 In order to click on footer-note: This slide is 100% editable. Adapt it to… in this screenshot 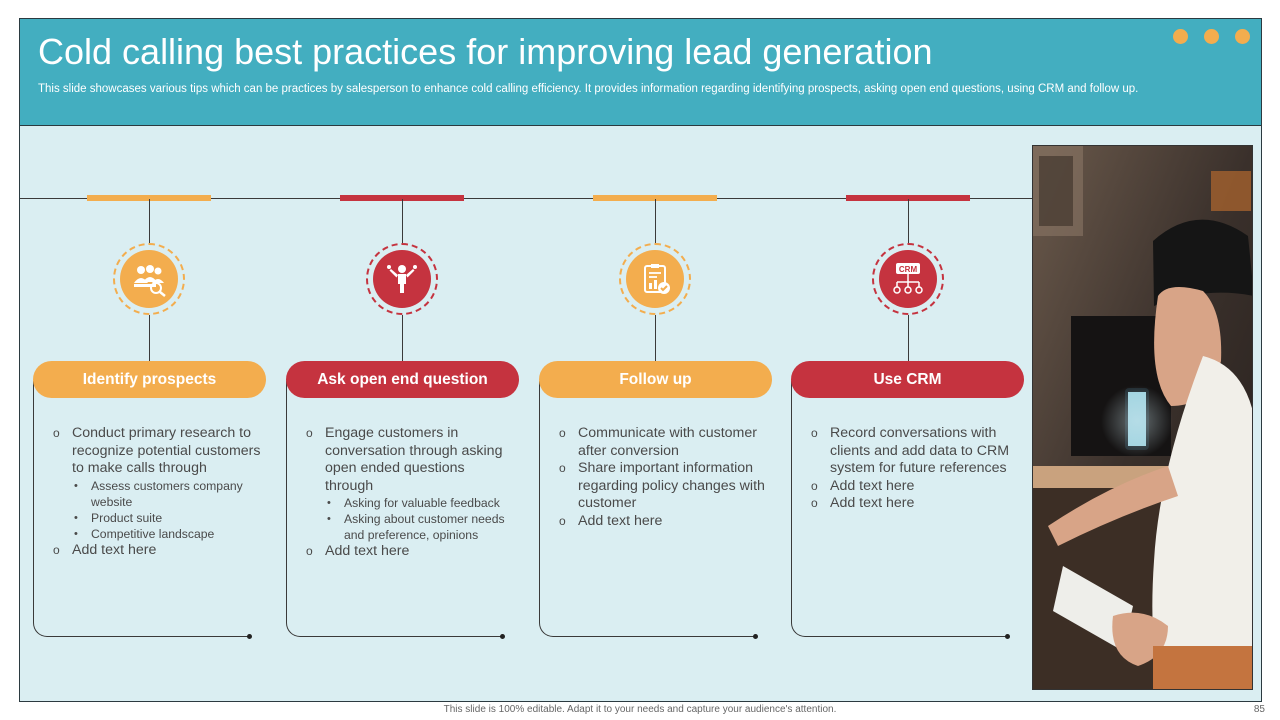, I will do `click(640, 709)`.